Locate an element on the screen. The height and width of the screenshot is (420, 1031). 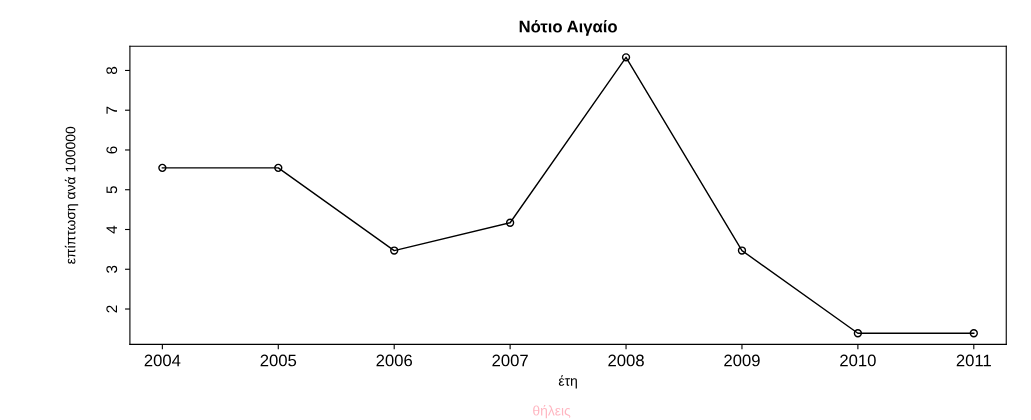
text: θήλεις is located at coordinates (552, 411).